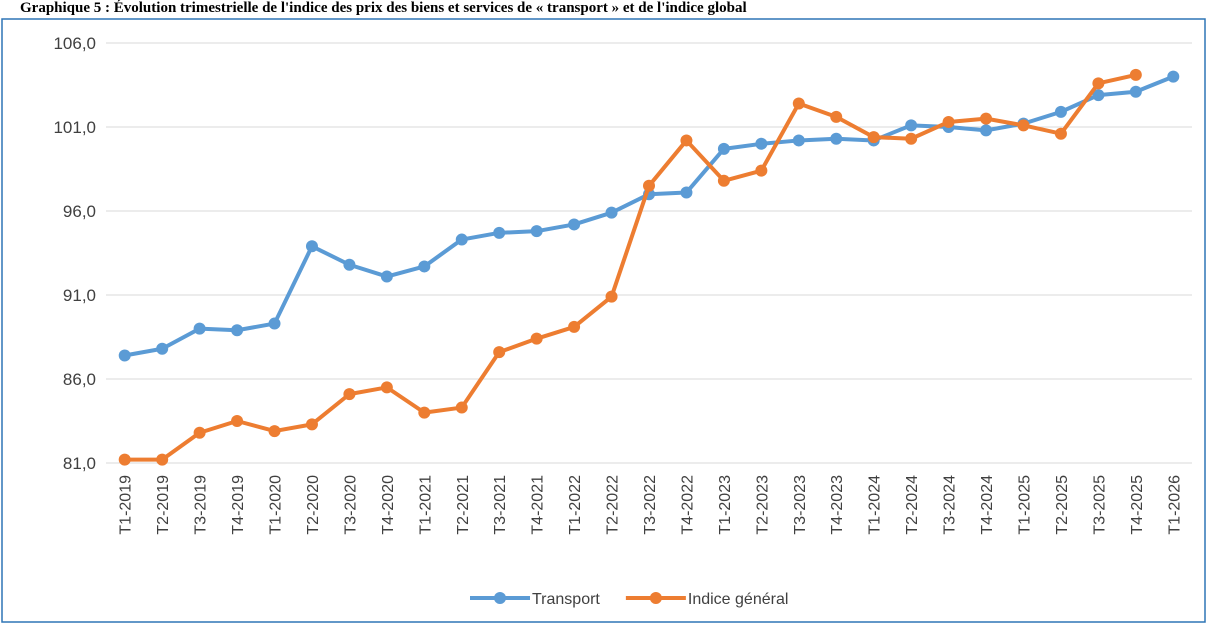  Describe the element at coordinates (425, 505) in the screenshot. I see `x-tick-label: T1-2021` at that location.